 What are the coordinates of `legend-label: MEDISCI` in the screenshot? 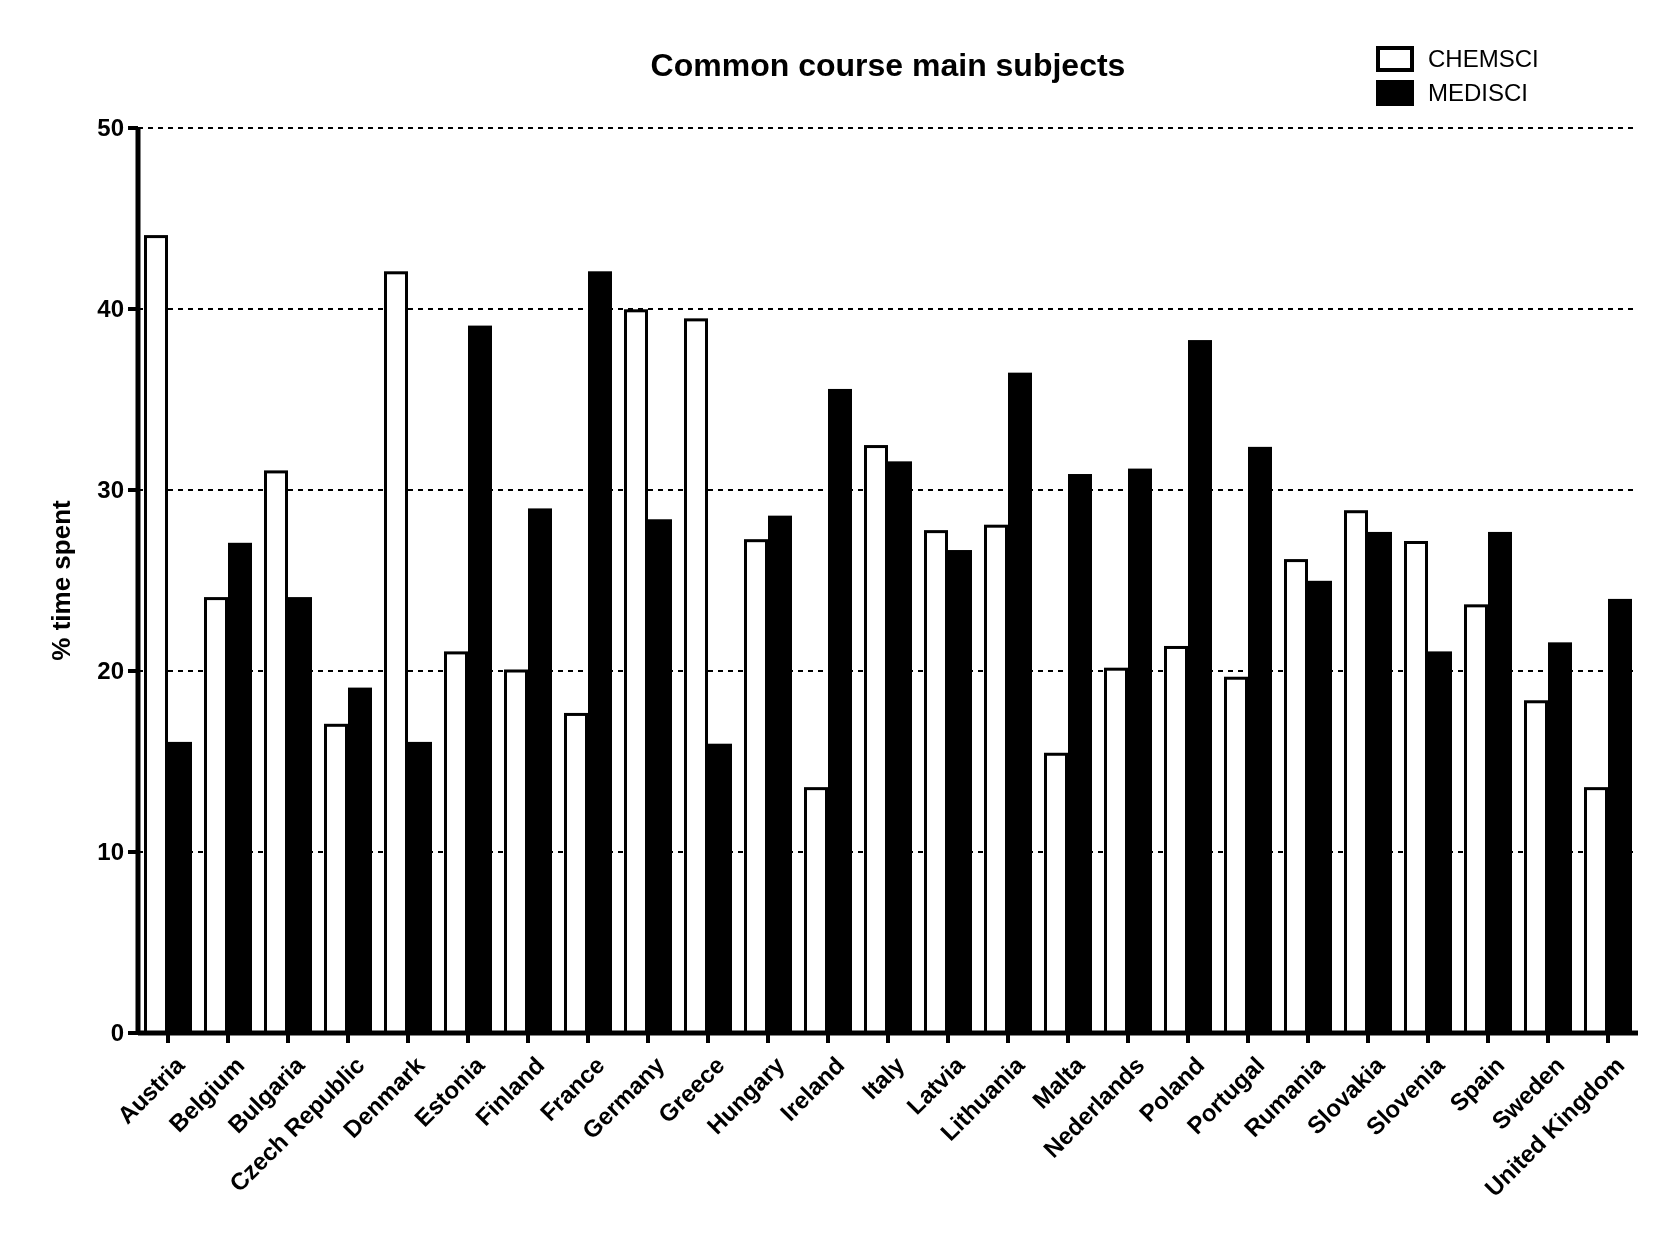 It's located at (1478, 93).